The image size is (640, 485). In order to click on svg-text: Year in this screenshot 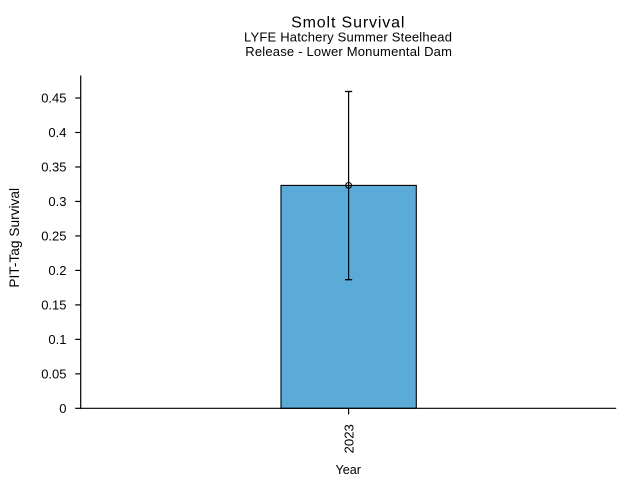, I will do `click(347, 470)`.